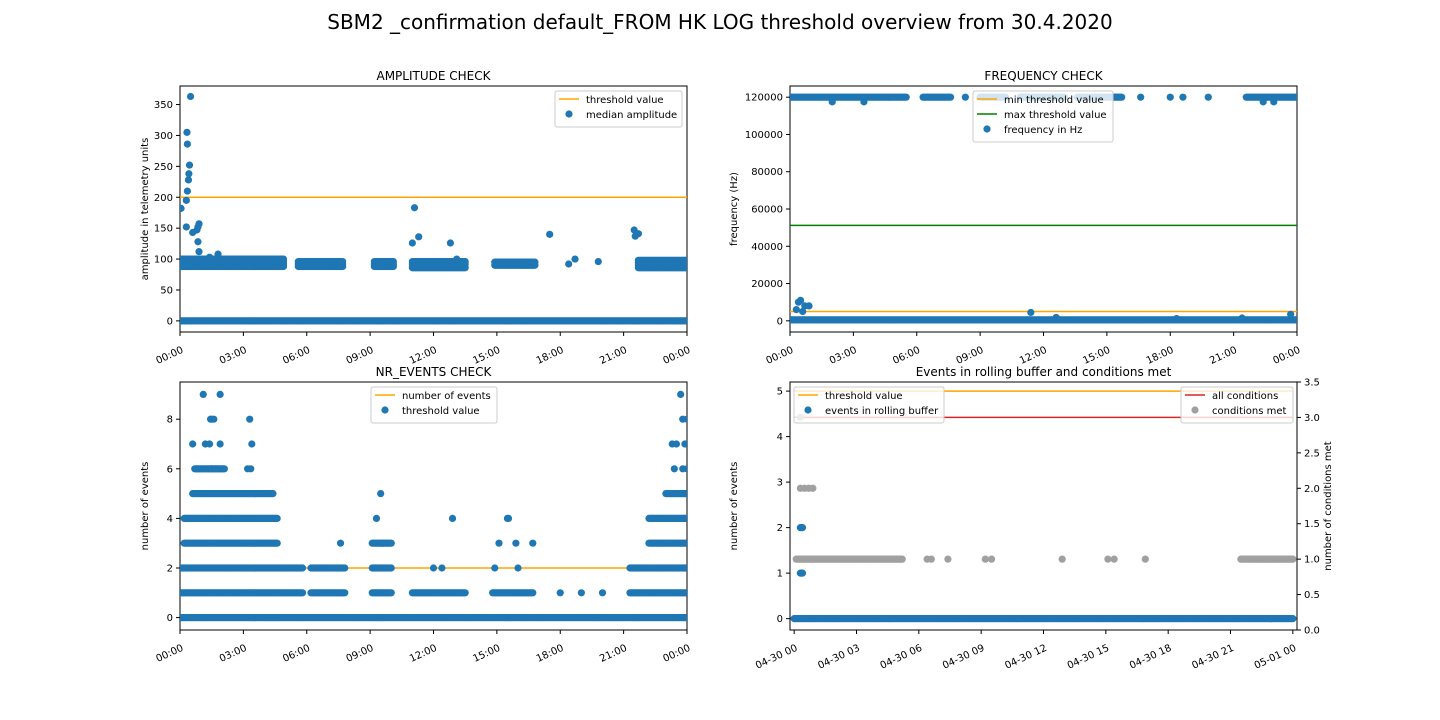  I want to click on x-tick-label: 12:00, so click(1033, 356).